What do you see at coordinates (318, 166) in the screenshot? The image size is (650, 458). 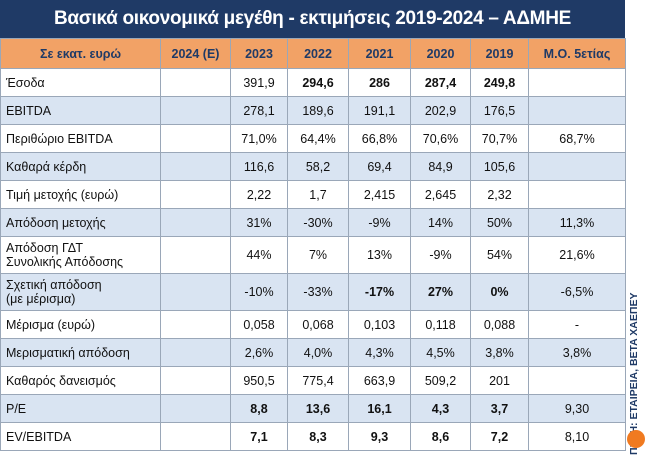 I see `table-cell: 58,2` at bounding box center [318, 166].